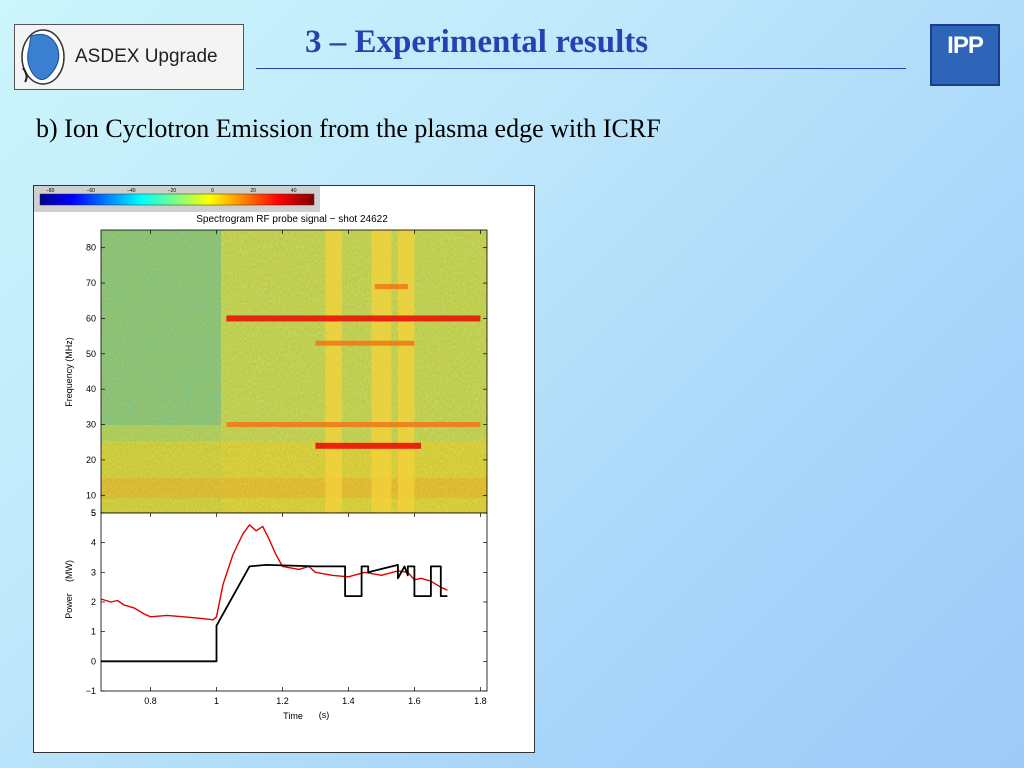  Describe the element at coordinates (43, 57) in the screenshot. I see `asdex-plasma-logo-icon` at that location.